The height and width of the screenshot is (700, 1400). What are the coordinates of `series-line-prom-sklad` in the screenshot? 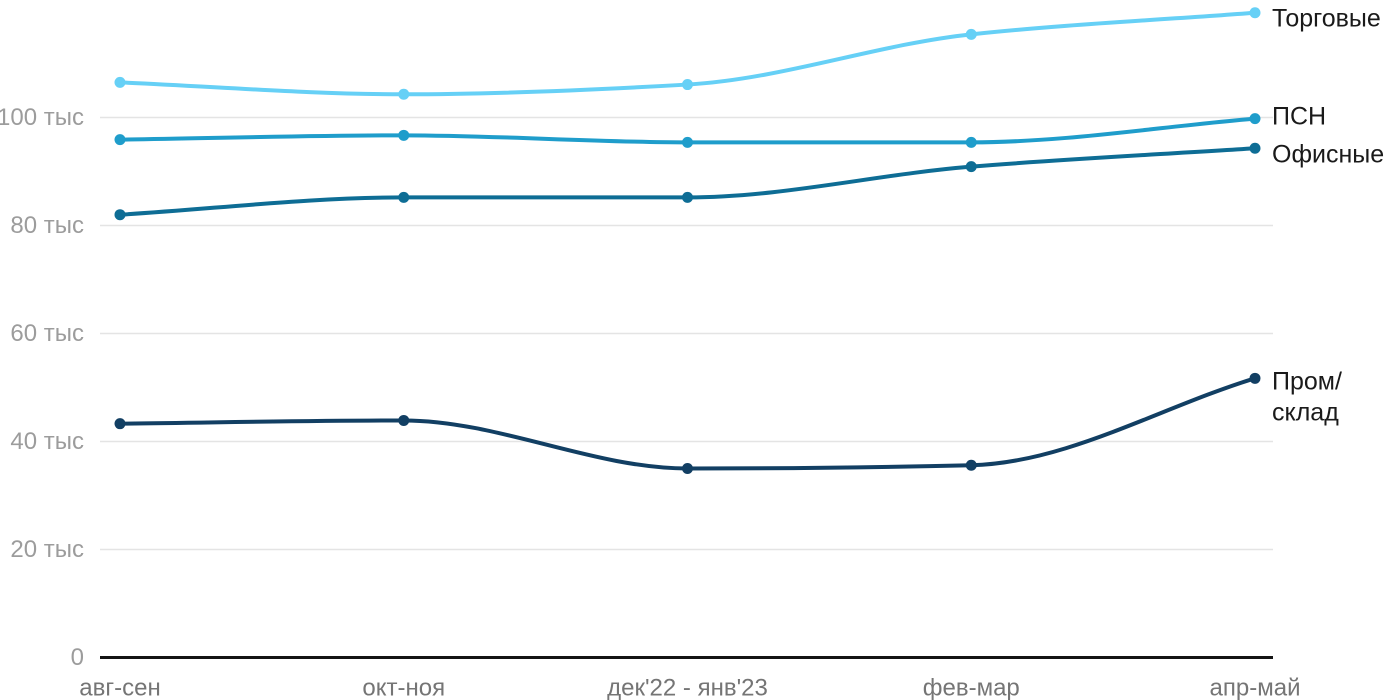 It's located at (687, 423).